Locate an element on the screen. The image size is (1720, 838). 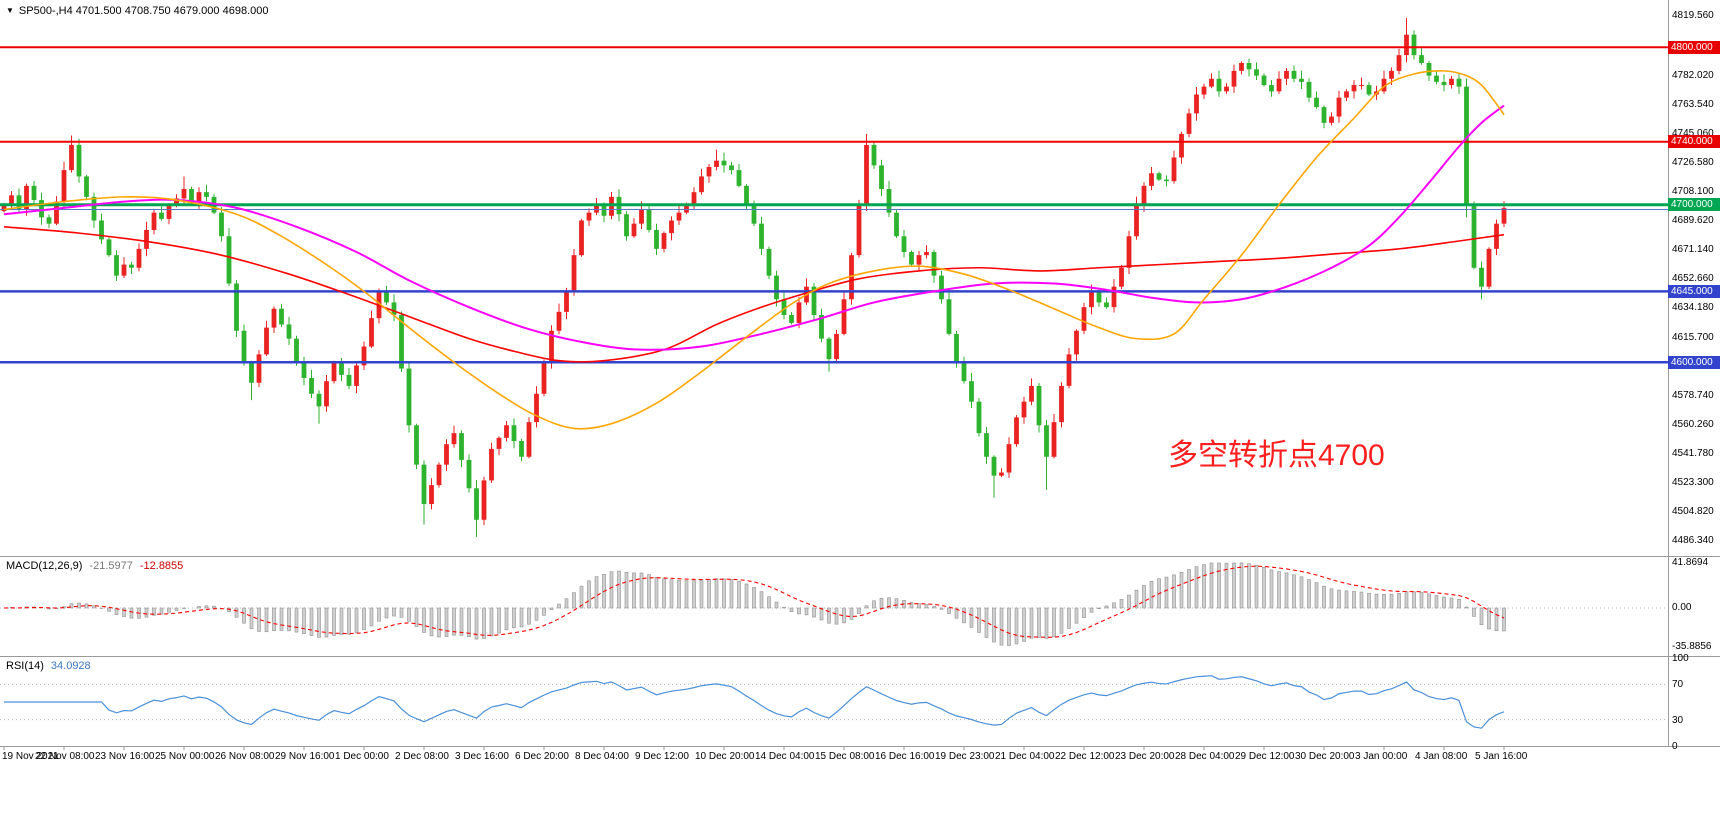
price-tick-label: 4782.020 is located at coordinates (1693, 75).